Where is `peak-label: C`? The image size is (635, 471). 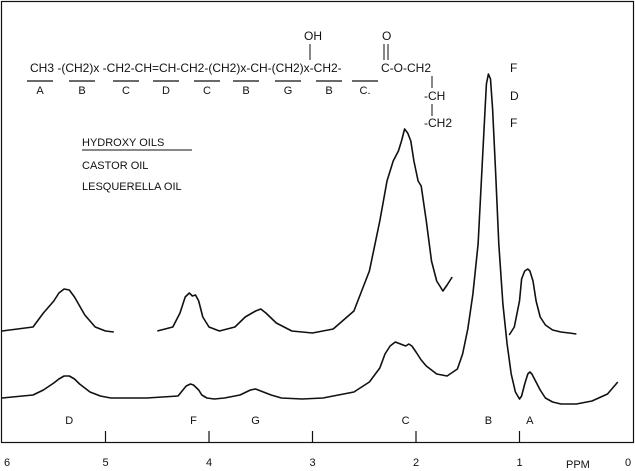 peak-label: C is located at coordinates (406, 421).